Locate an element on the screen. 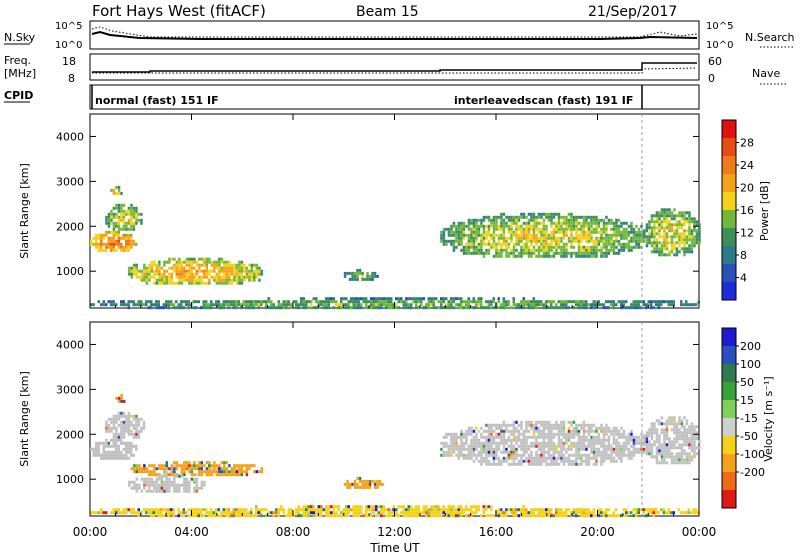 This screenshot has width=800, height=554. power-colorbar-tick-label: 28 is located at coordinates (747, 143).